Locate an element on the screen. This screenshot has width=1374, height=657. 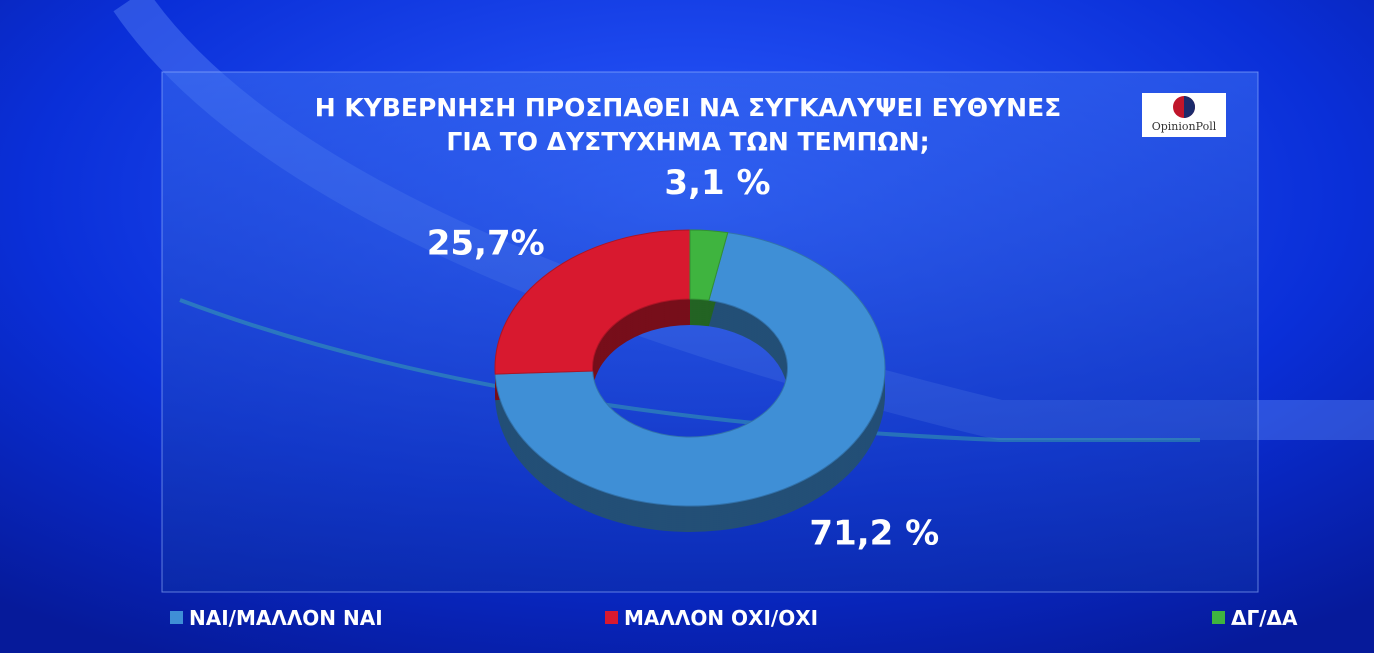
chart-title: ΓΙΑ ΤΟ ΔΥΣΤΥΧΗΜΑ ΤΩΝ ΤΕΜΠΩΝ; is located at coordinates (687, 141).